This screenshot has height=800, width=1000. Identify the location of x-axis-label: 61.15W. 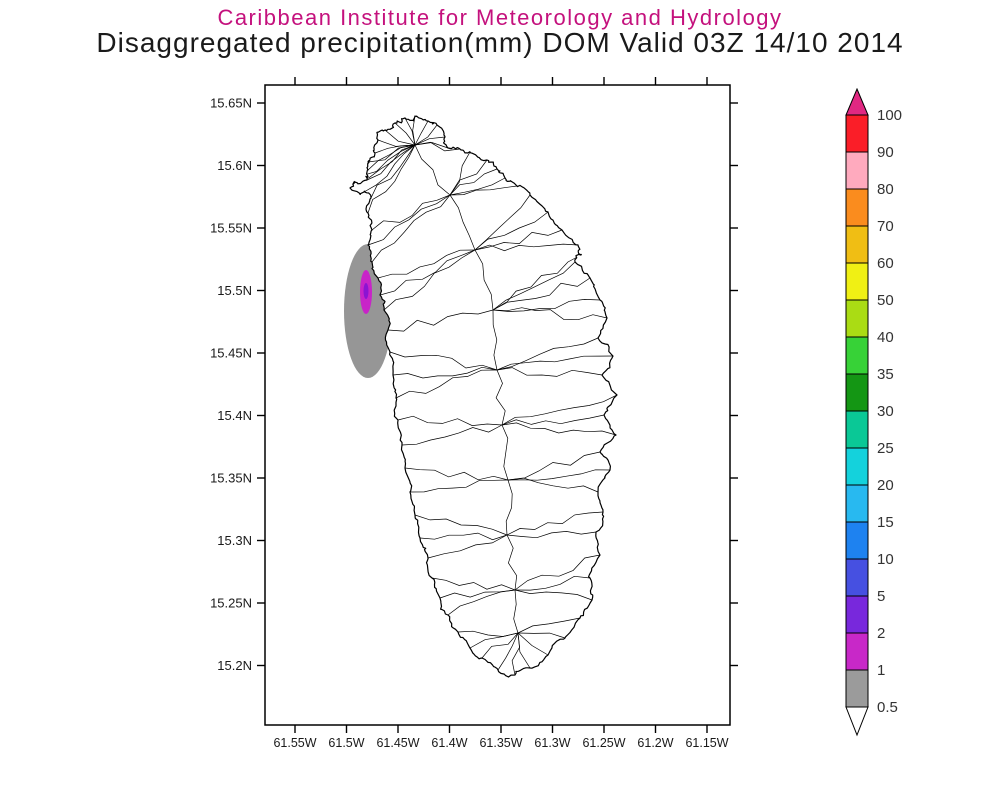
(706, 743).